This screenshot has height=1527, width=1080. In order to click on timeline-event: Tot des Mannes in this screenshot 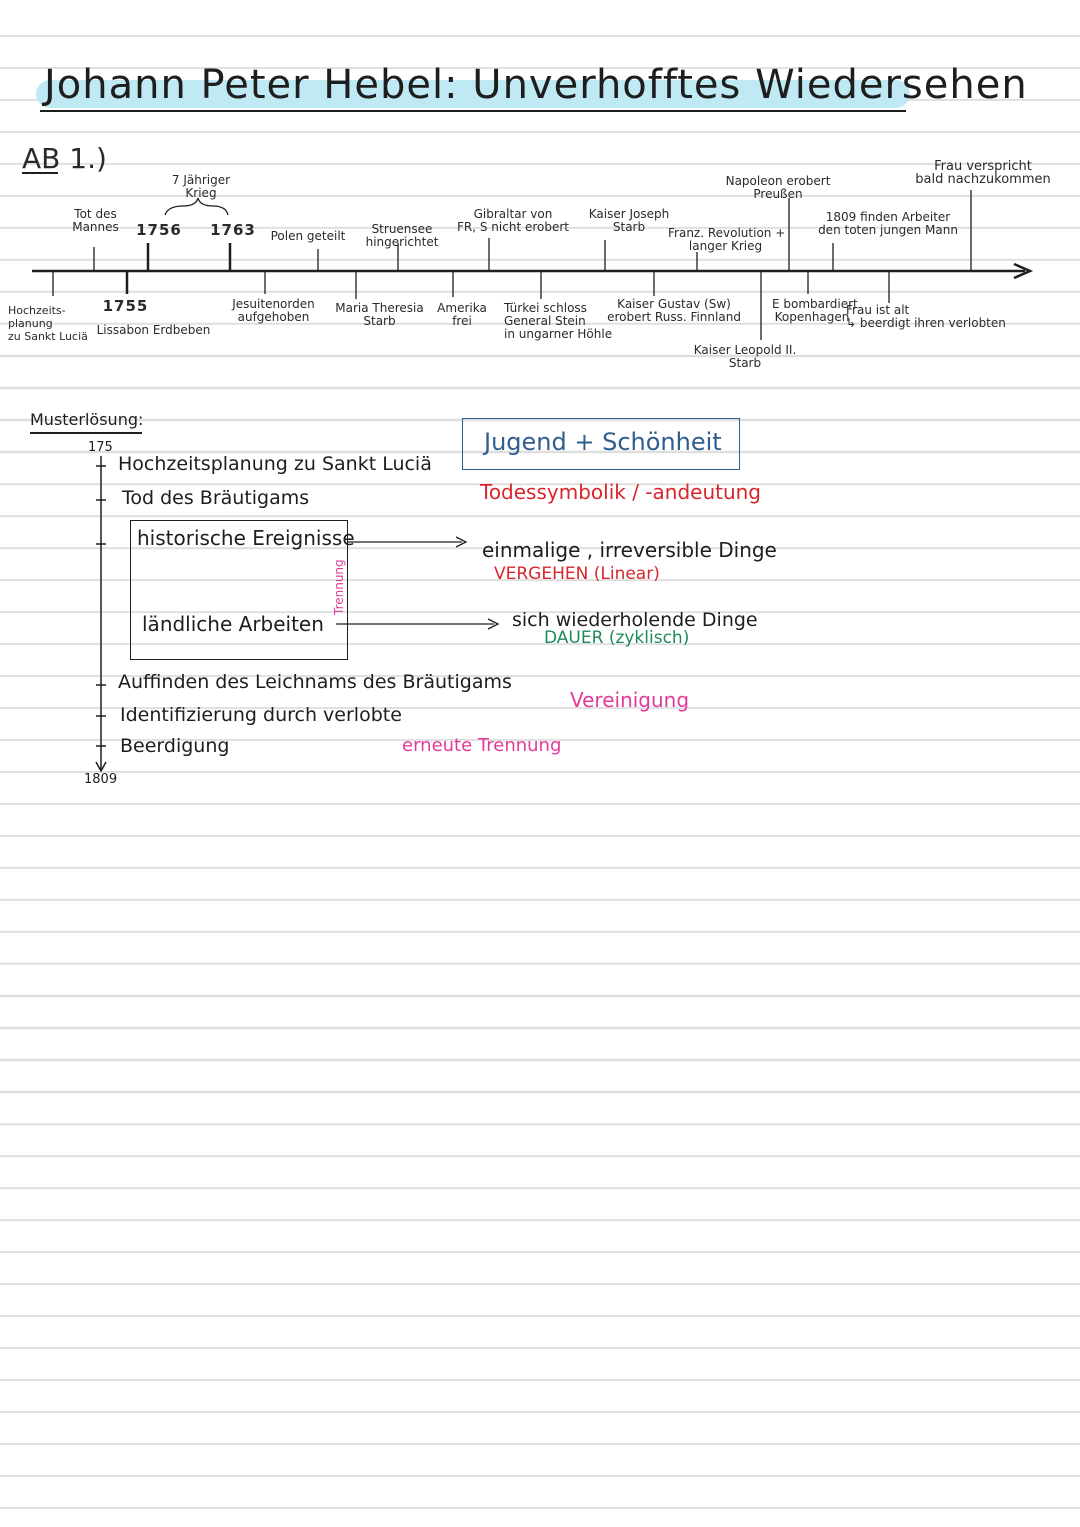, I will do `click(95, 220)`.